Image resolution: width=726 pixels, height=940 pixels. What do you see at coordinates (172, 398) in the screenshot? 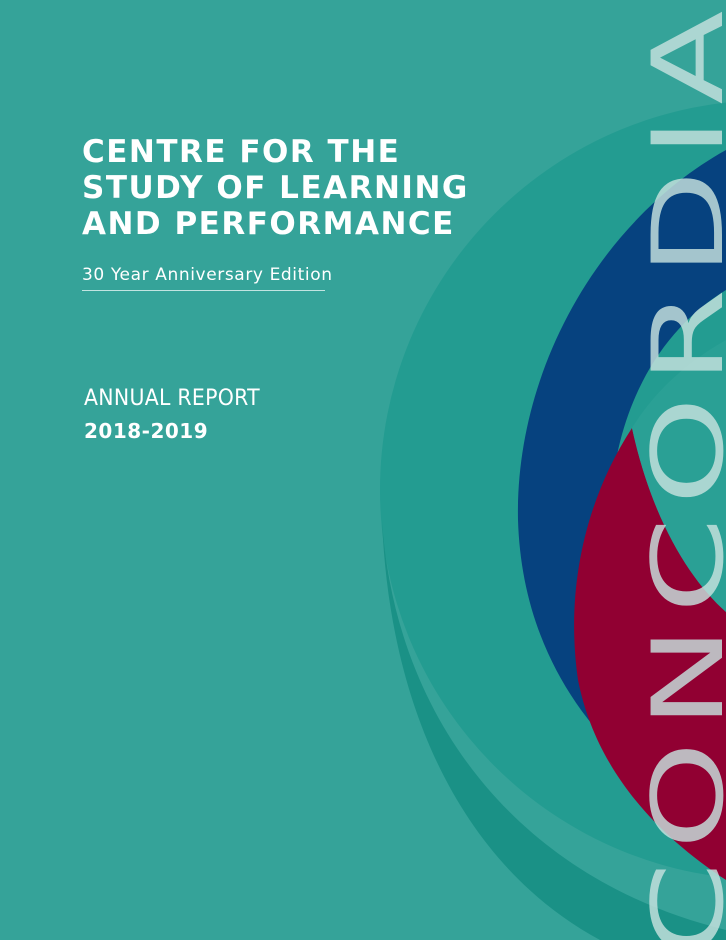
I see `annual-report-label: ANNUAL REPORT` at bounding box center [172, 398].